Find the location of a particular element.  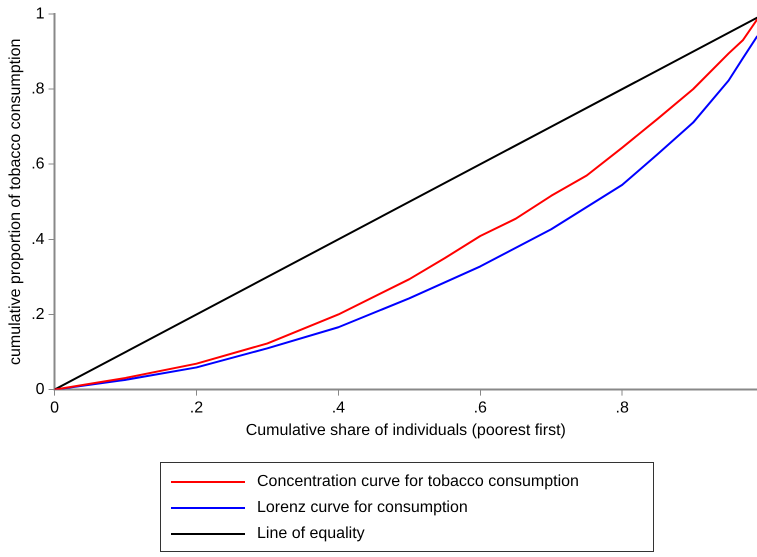

y-tick-label: .8 is located at coordinates (38, 89).